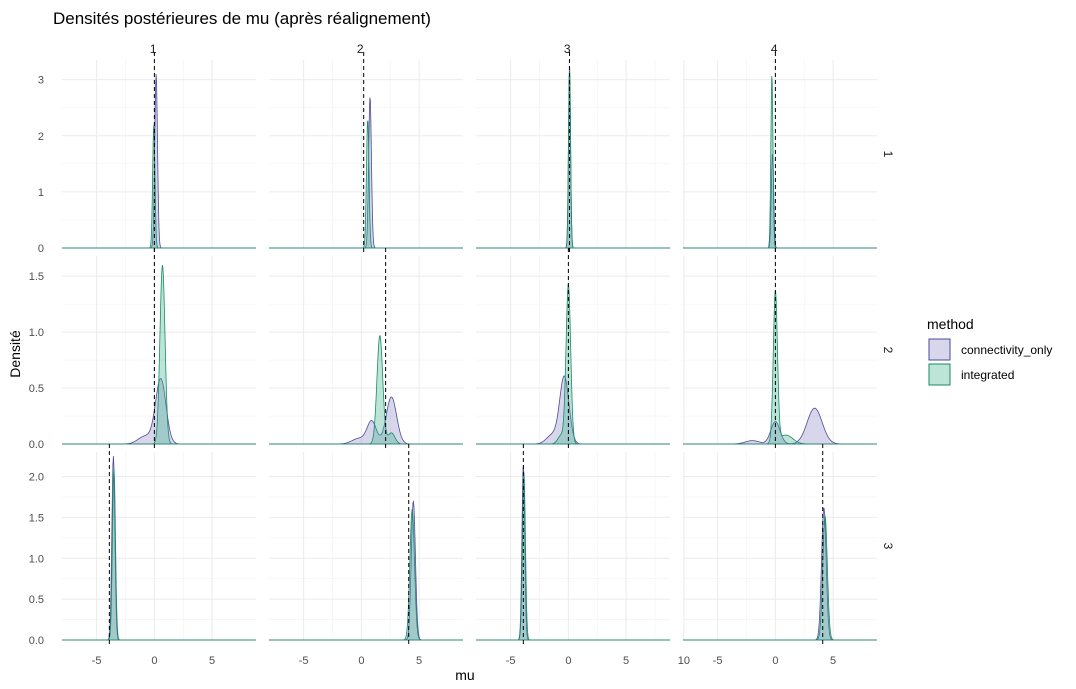 The image size is (1076, 689). Describe the element at coordinates (950, 324) in the screenshot. I see `legend-title: method` at that location.